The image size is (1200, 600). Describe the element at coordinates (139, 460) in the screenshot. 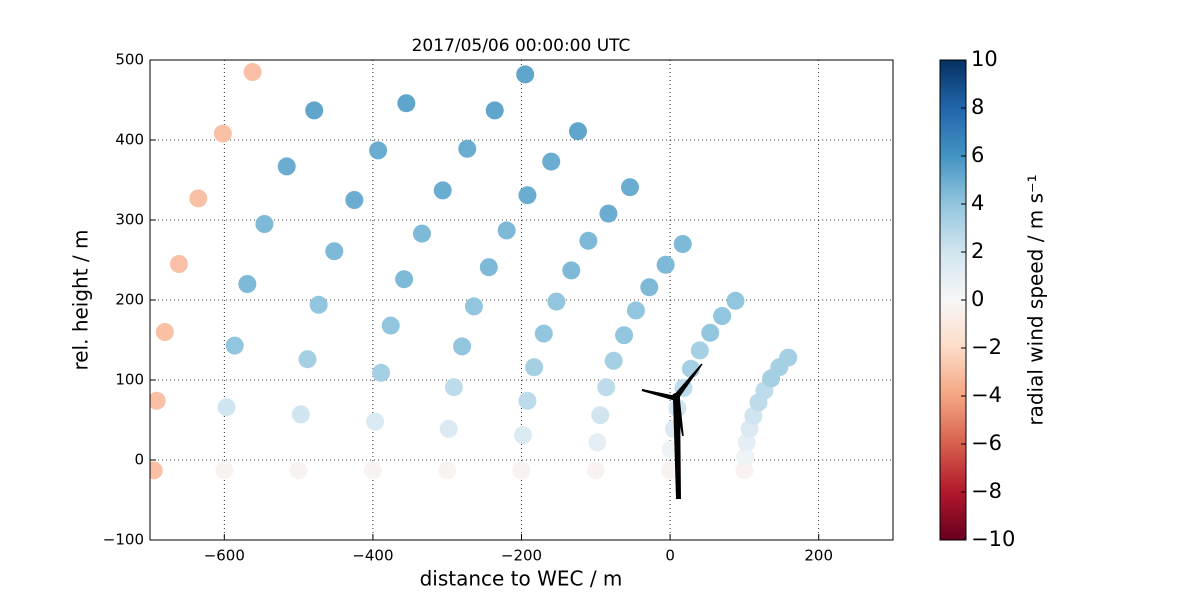

I see `y-tick-label: 0` at that location.